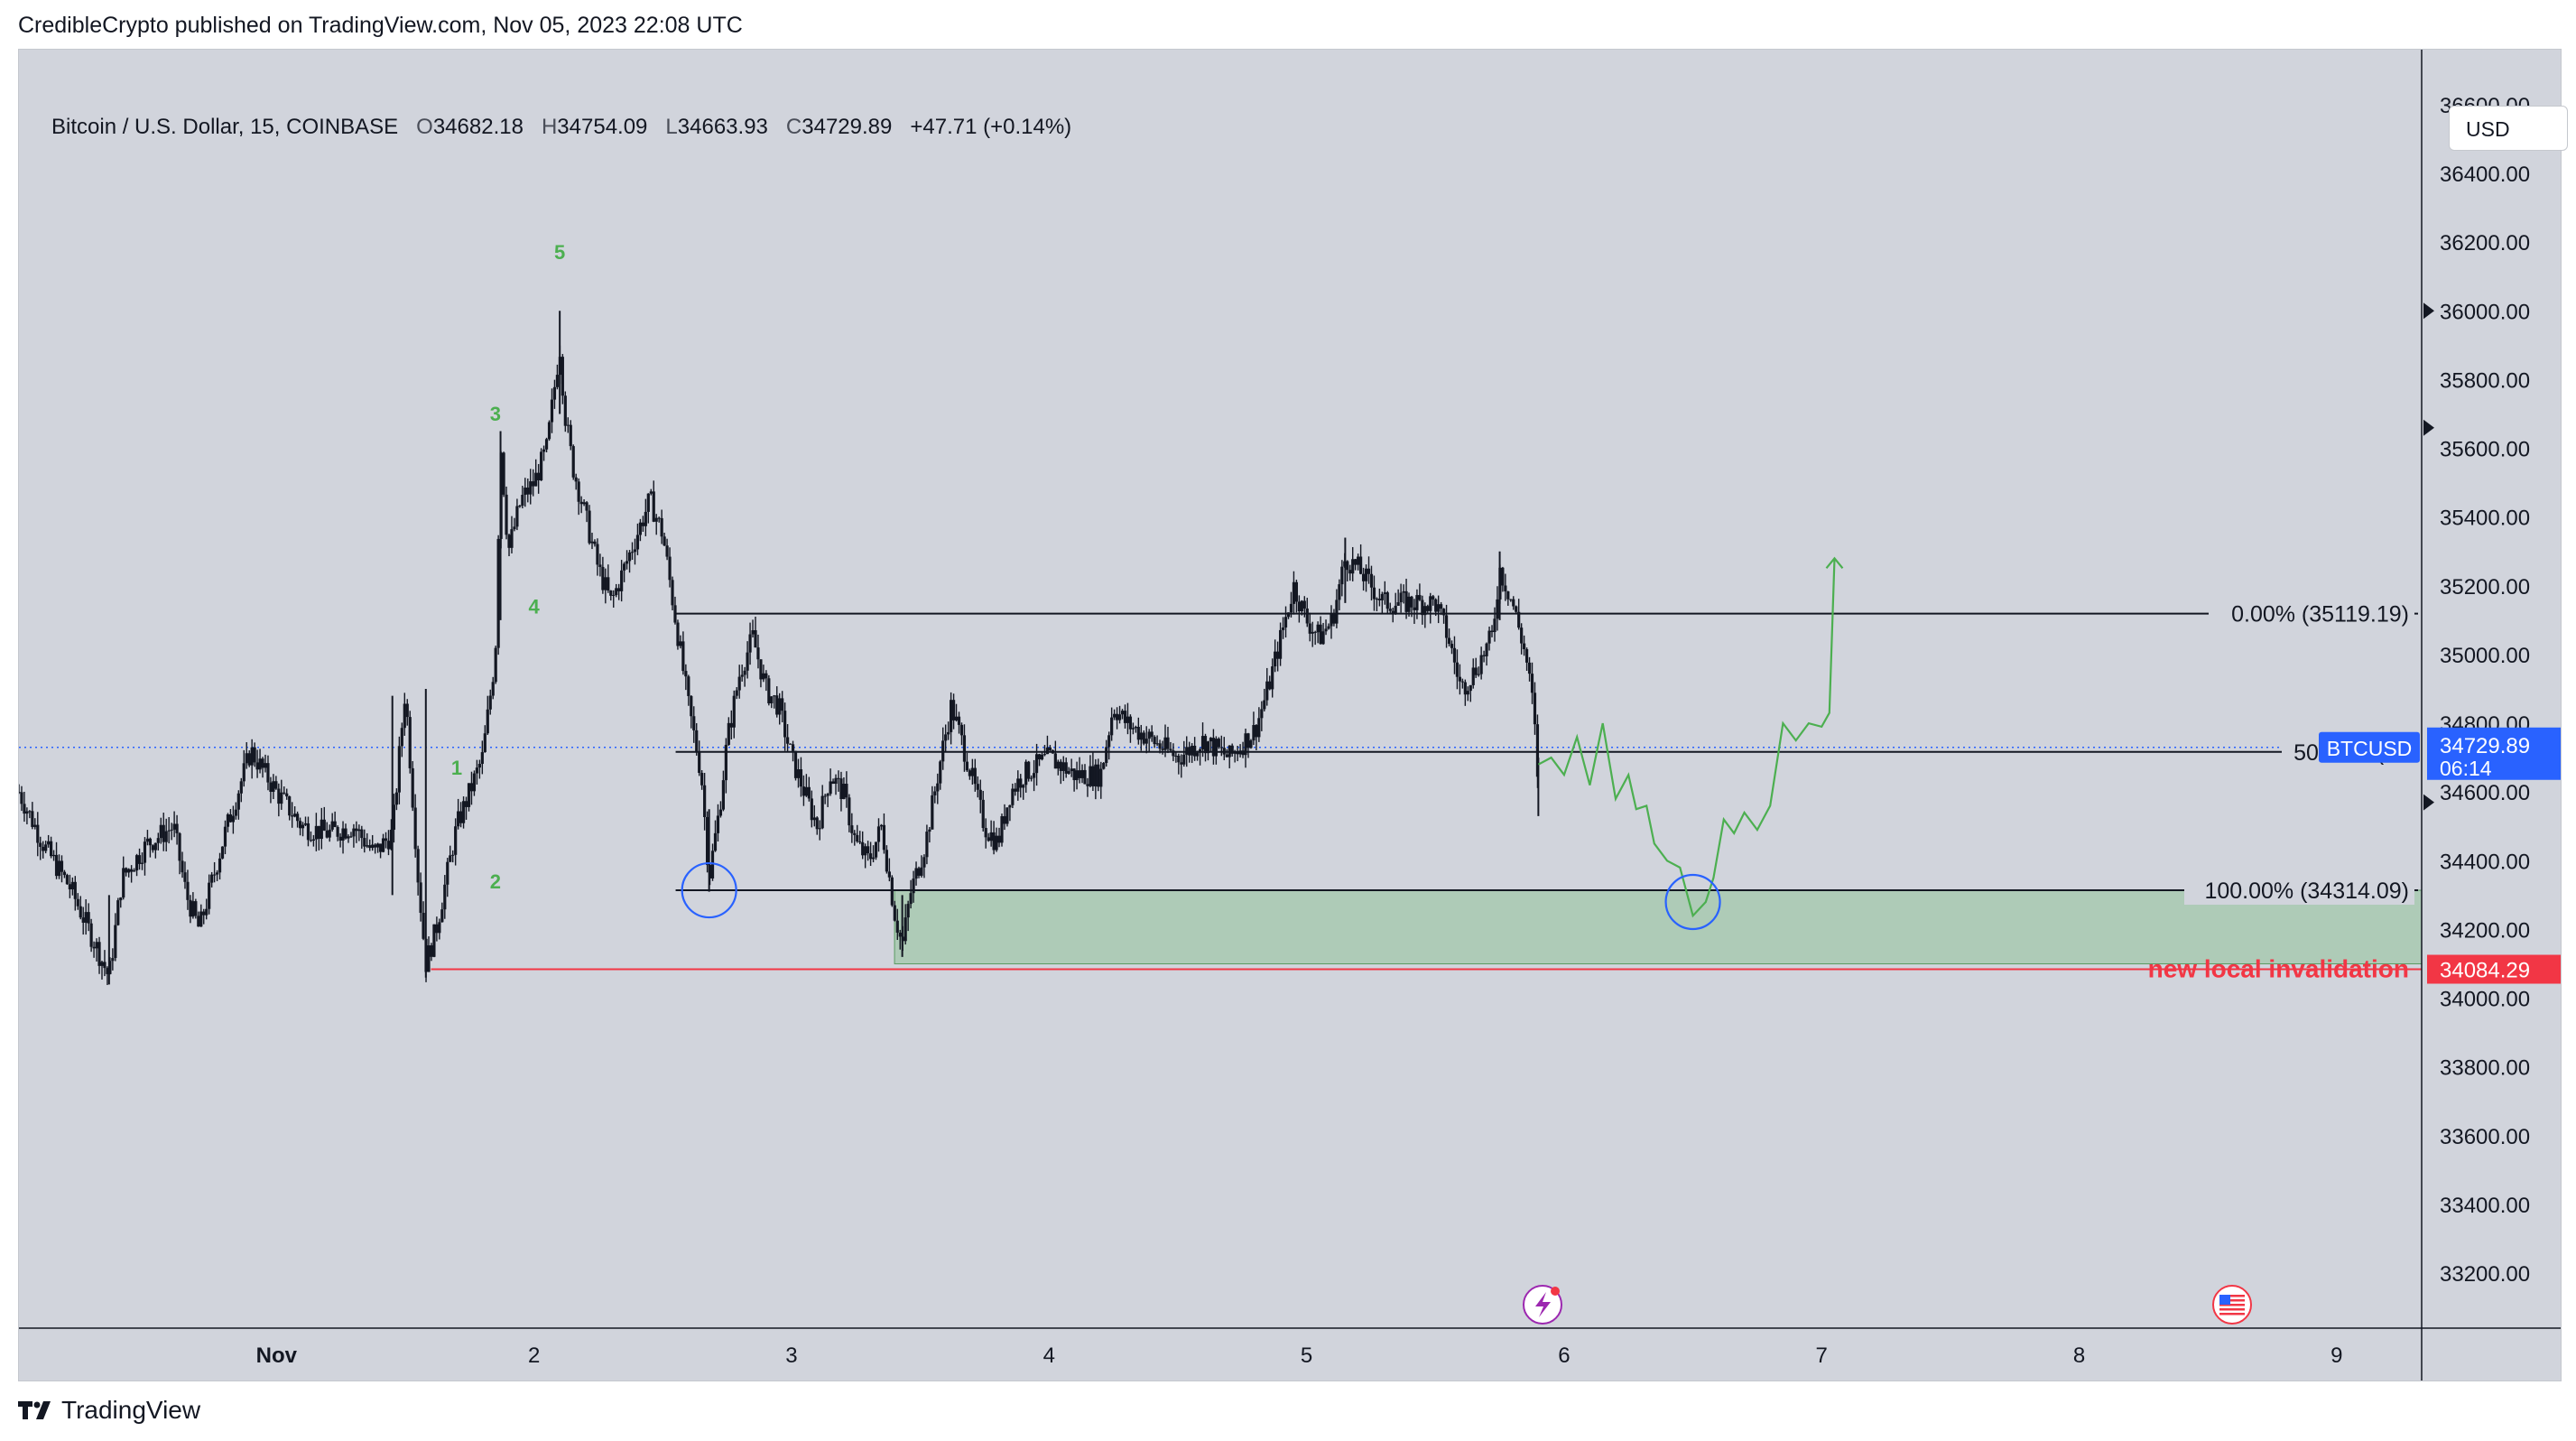 The height and width of the screenshot is (1441, 2576). I want to click on last-price-tag, so click(2494, 753).